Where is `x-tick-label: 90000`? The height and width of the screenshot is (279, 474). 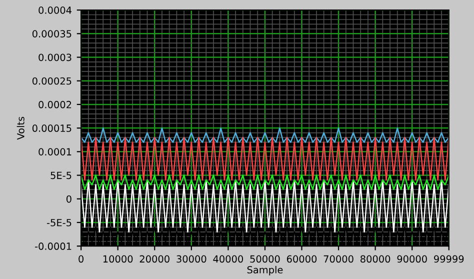 x-tick-label: 90000 is located at coordinates (412, 259).